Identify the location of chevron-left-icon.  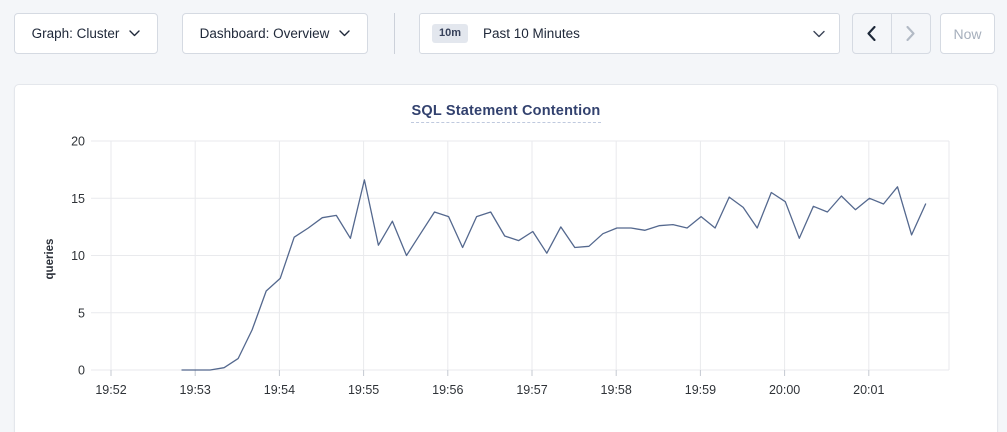
(871, 33).